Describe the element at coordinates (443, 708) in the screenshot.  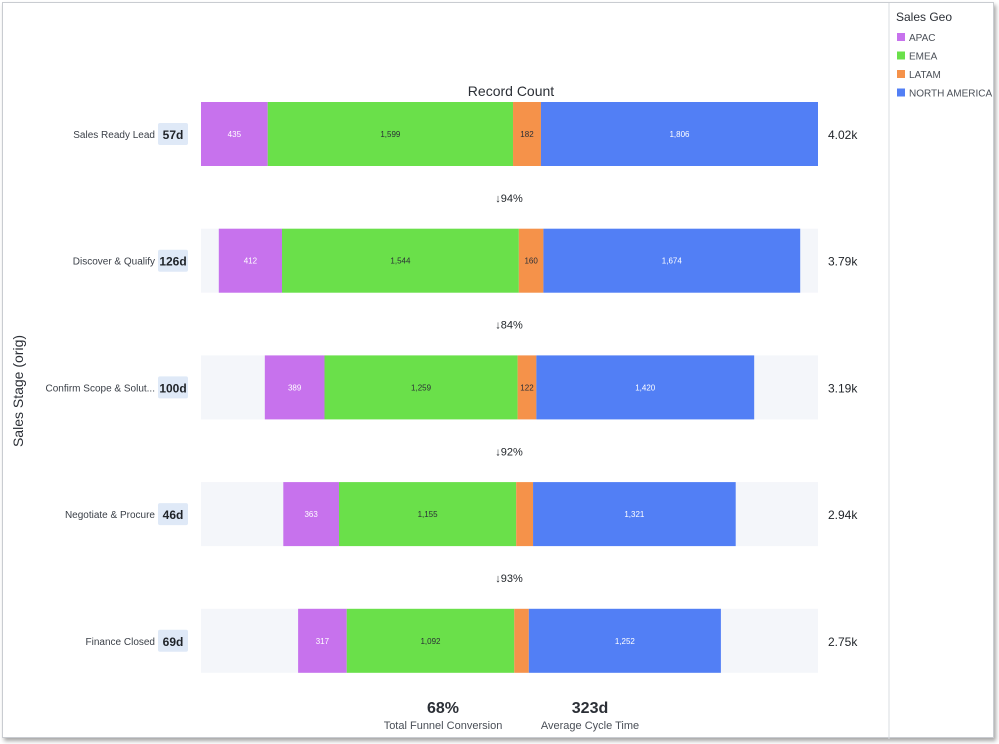
I see `summary-value: 68%` at that location.